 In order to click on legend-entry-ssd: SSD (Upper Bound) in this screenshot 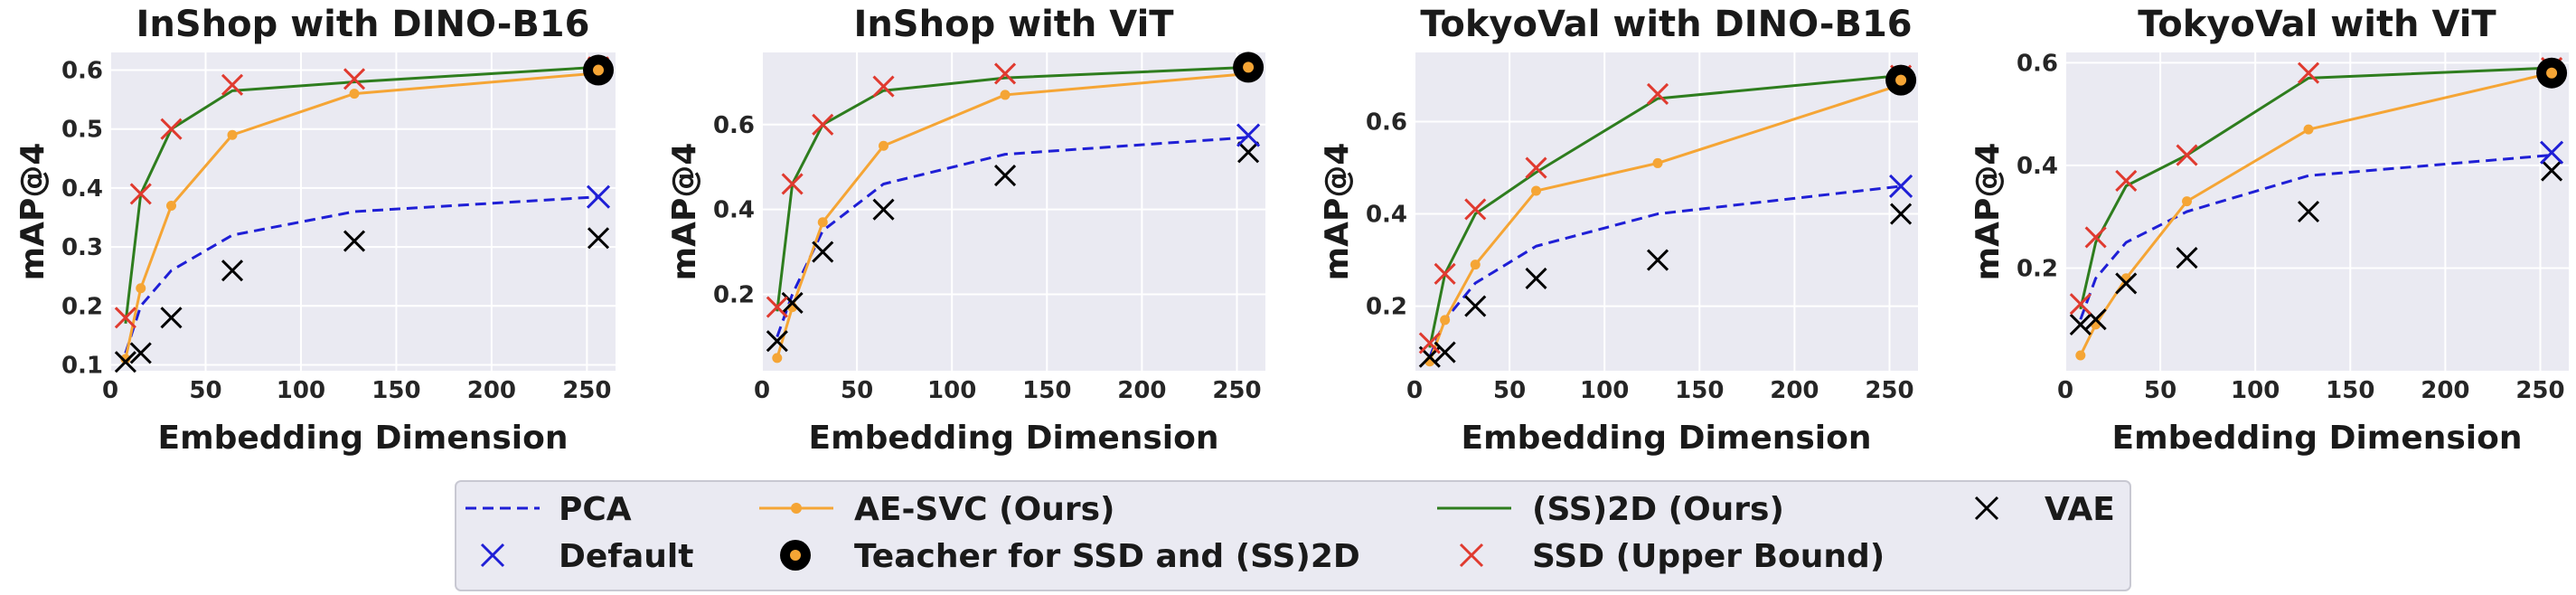, I will do `click(1672, 557)`.